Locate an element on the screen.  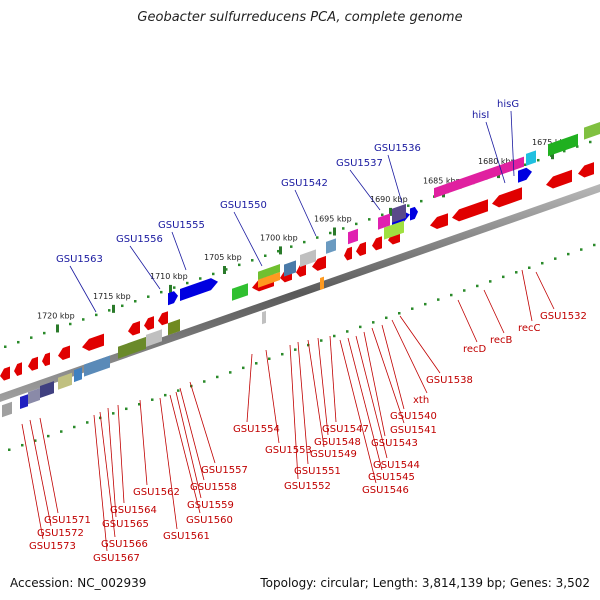
bottom-gene-label: GSU1571 is located at coordinates (67, 520).